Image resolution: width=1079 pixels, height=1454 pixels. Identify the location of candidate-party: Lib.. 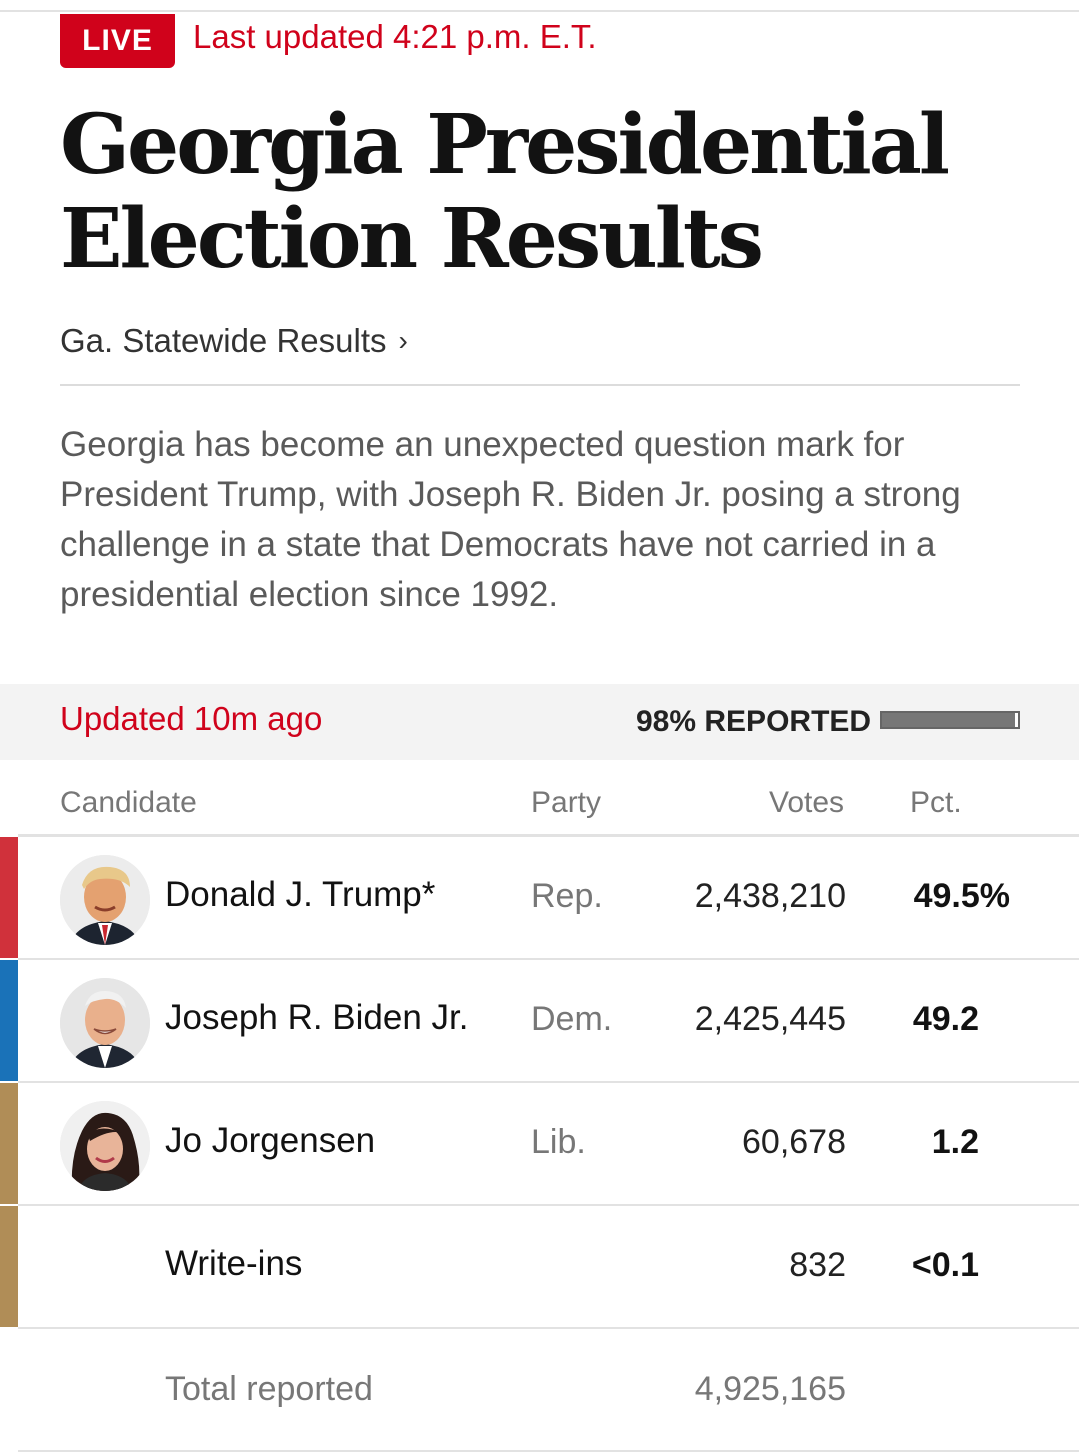
(558, 1142).